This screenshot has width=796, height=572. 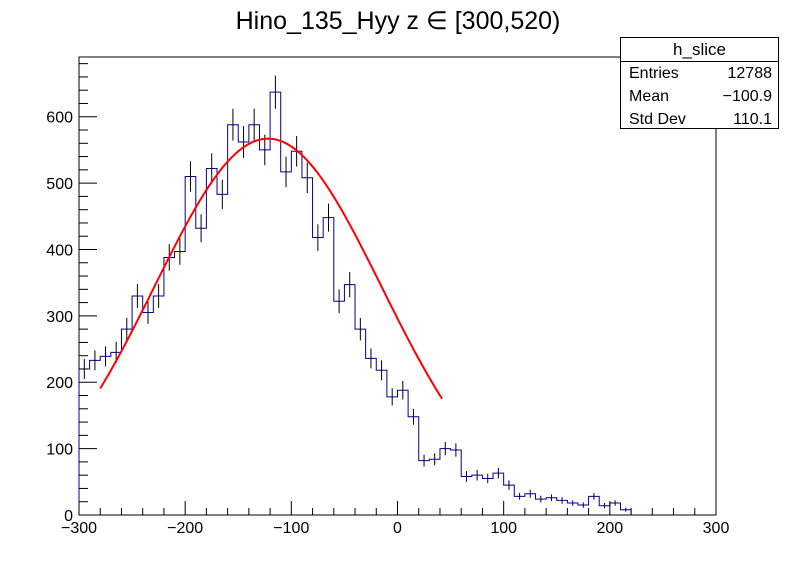 What do you see at coordinates (59, 184) in the screenshot?
I see `y-tick-label: 500` at bounding box center [59, 184].